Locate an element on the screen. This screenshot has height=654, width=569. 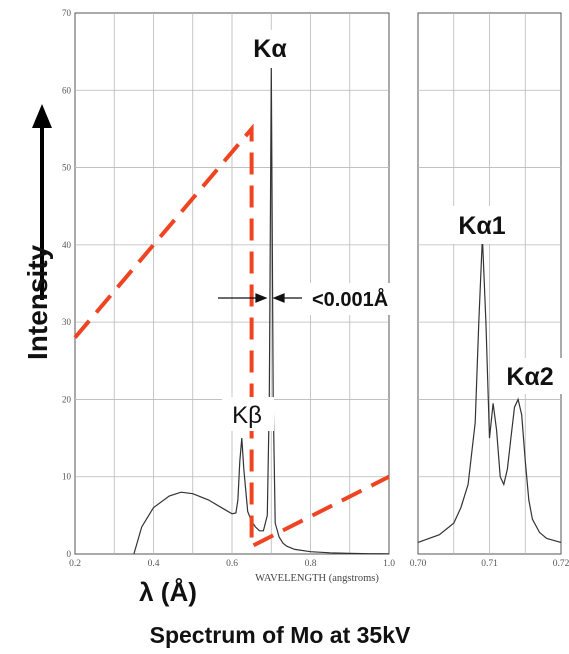
zoom-x-tick-label: 0.71 is located at coordinates (489, 564).